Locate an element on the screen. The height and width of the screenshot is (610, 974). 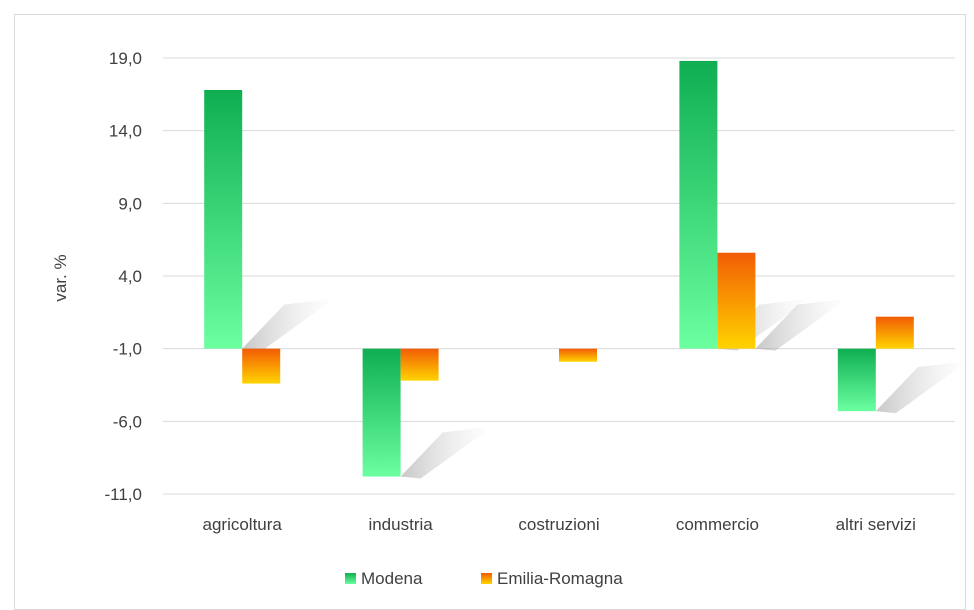
y-tick-label: -11,0 is located at coordinates (124, 494).